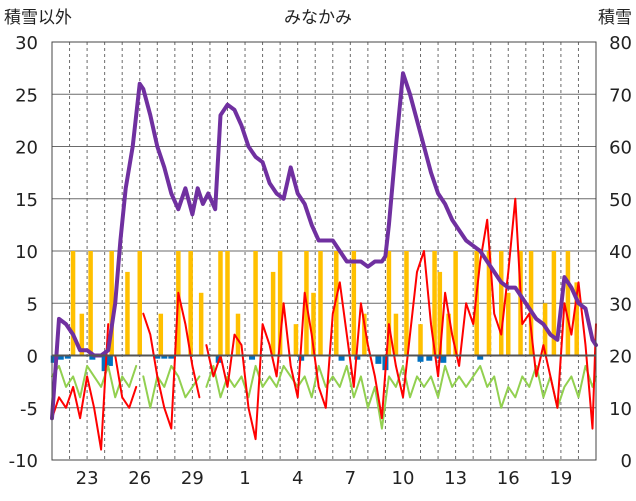  What do you see at coordinates (620, 409) in the screenshot?
I see `right-tick-label: 10` at bounding box center [620, 409].